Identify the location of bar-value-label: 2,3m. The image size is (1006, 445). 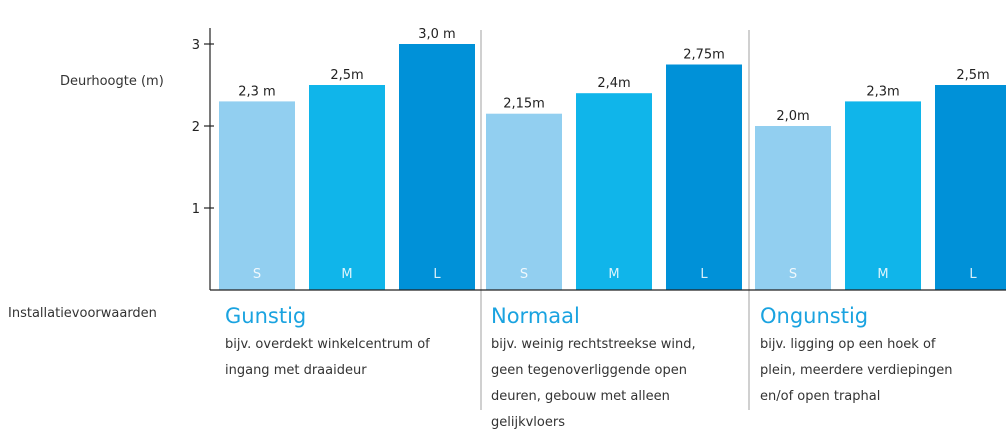
(882, 91).